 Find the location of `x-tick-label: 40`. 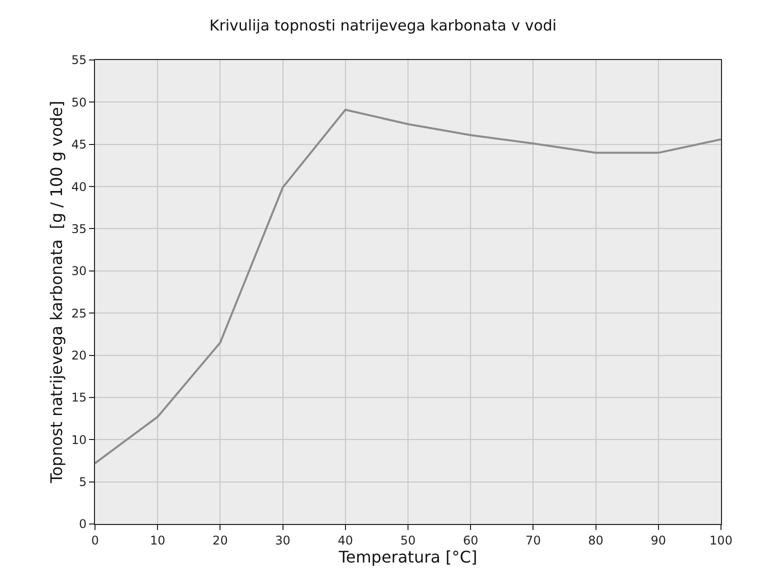

x-tick-label: 40 is located at coordinates (346, 540).